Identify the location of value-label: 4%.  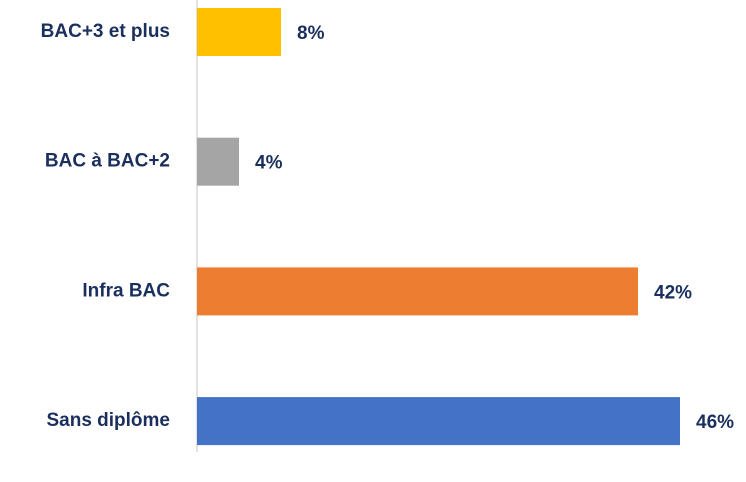
(269, 163).